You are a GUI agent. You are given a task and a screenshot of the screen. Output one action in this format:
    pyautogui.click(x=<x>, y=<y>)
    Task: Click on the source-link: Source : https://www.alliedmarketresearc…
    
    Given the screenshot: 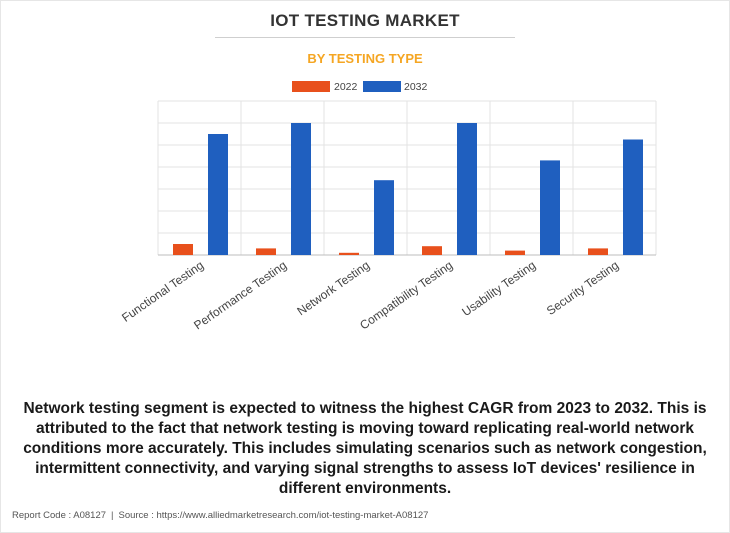 What is the action you would take?
    pyautogui.click(x=273, y=515)
    